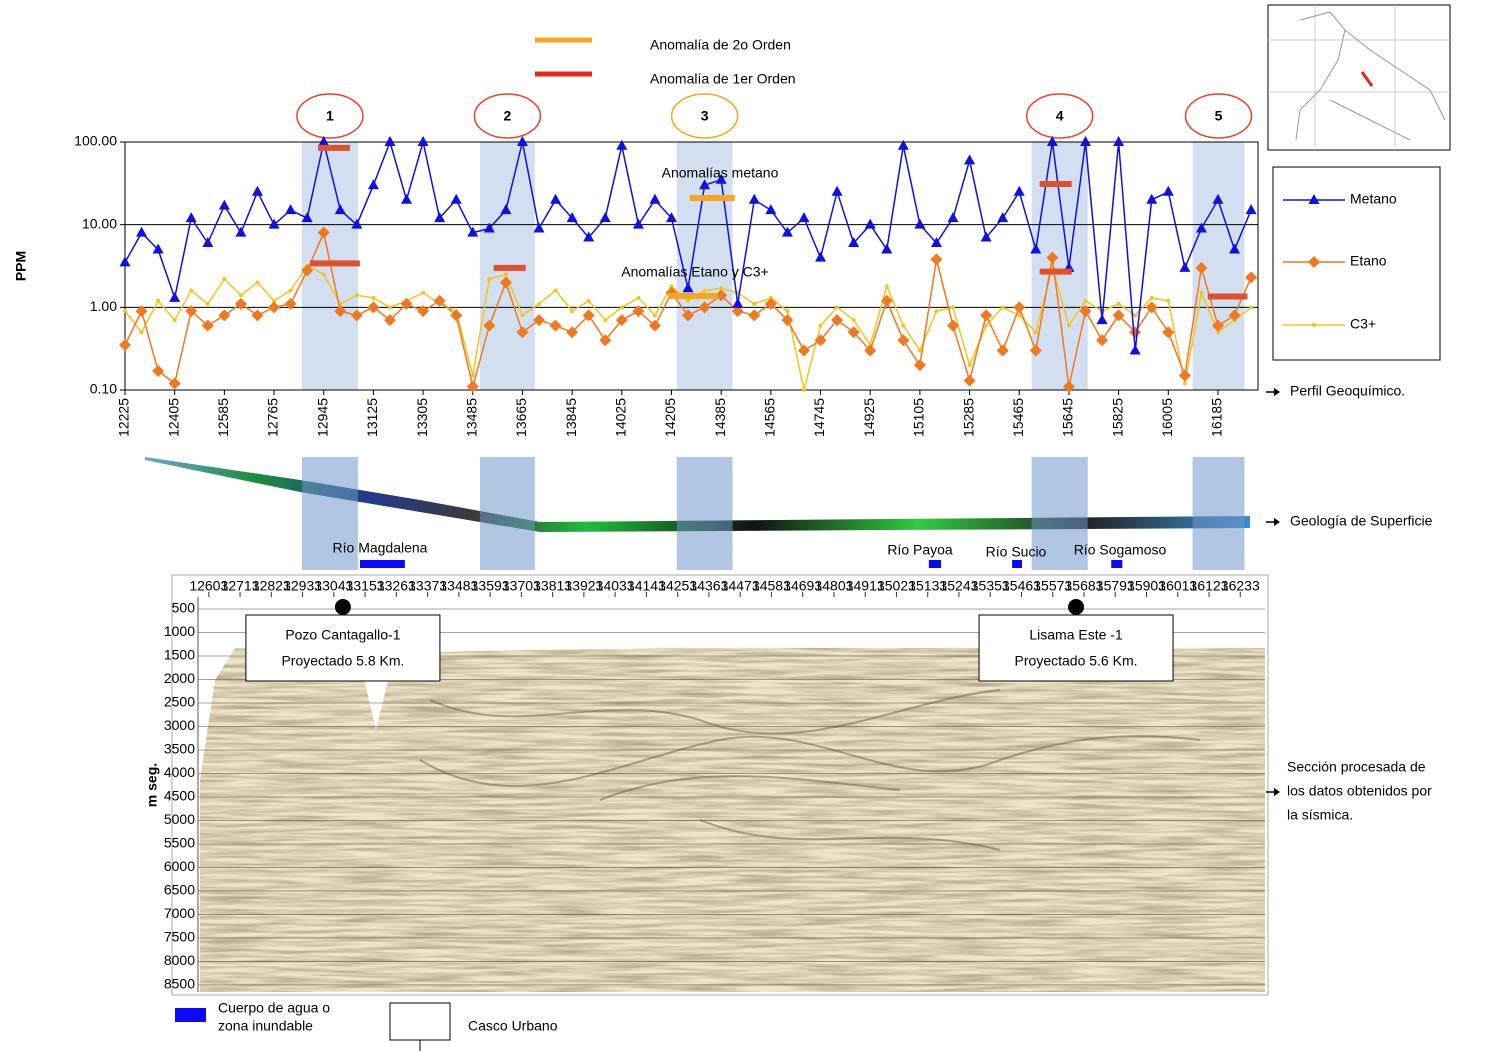  Describe the element at coordinates (208, 586) in the screenshot. I see `x-tick-label: 12603` at that location.